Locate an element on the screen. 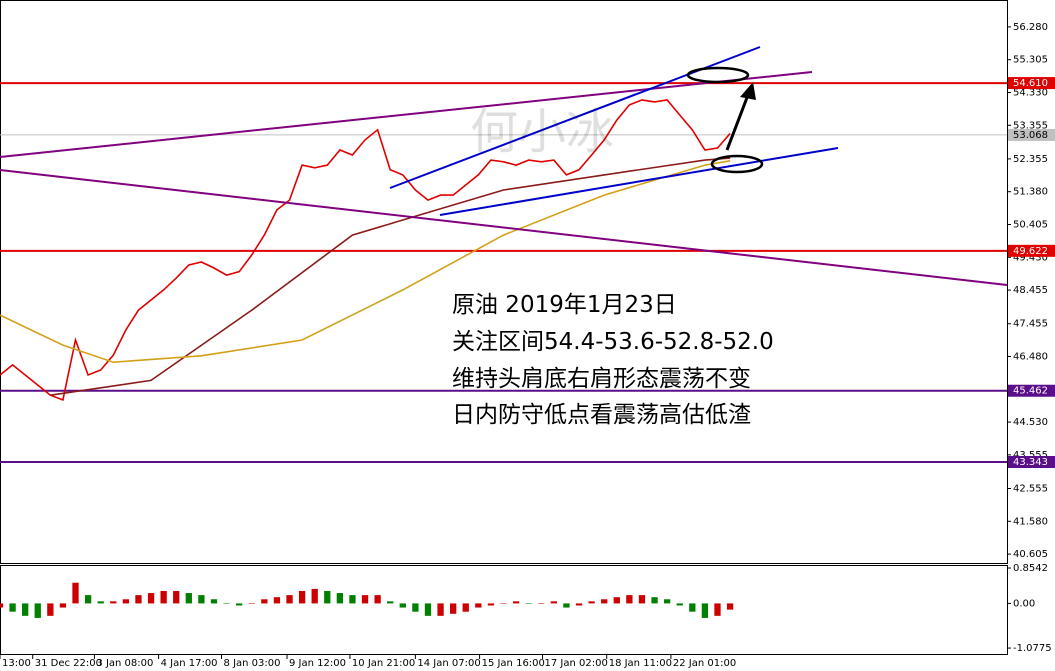 Image resolution: width=1055 pixels, height=671 pixels. x-tick-label: 3 Jan 08:00 is located at coordinates (124, 663).